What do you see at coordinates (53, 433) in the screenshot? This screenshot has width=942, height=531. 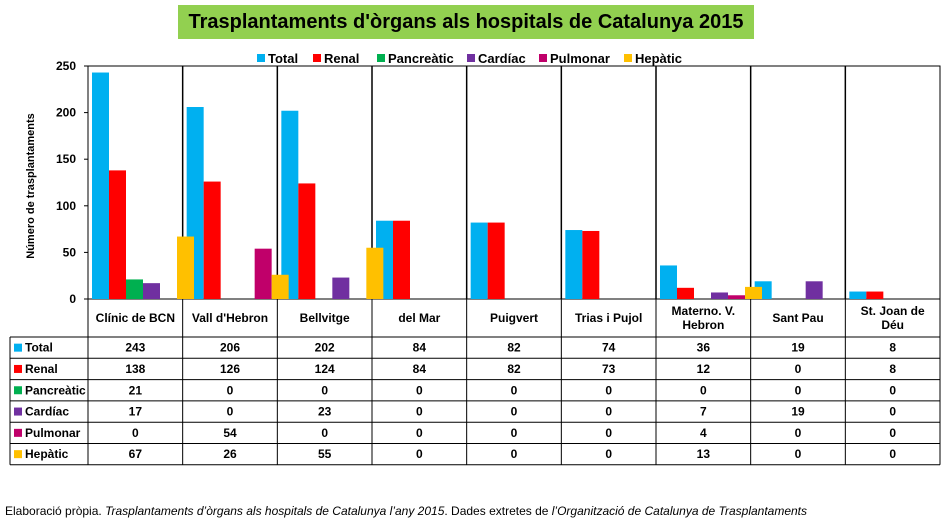 I see `table-row-label-pulmonar: Pulmonar` at bounding box center [53, 433].